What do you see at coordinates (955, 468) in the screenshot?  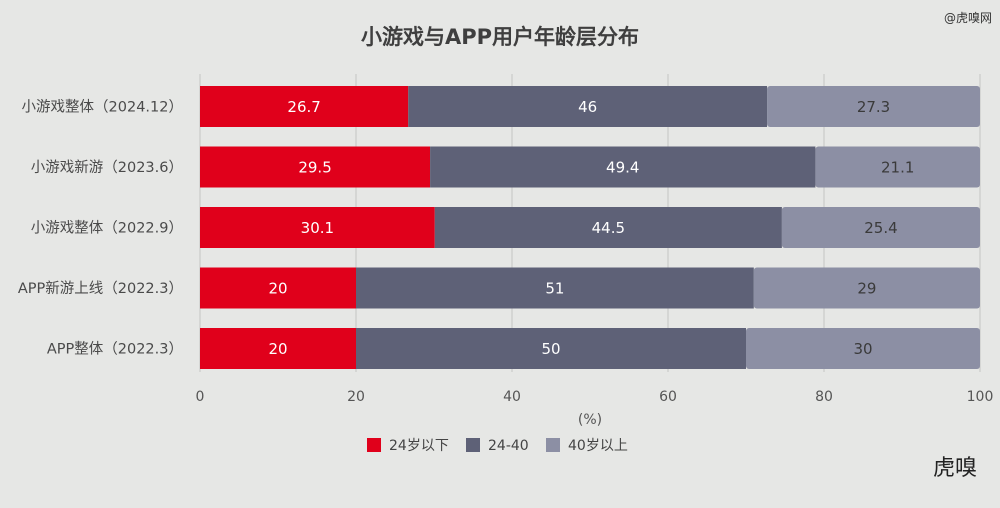 I see `brand-logo: 虎嗅` at bounding box center [955, 468].